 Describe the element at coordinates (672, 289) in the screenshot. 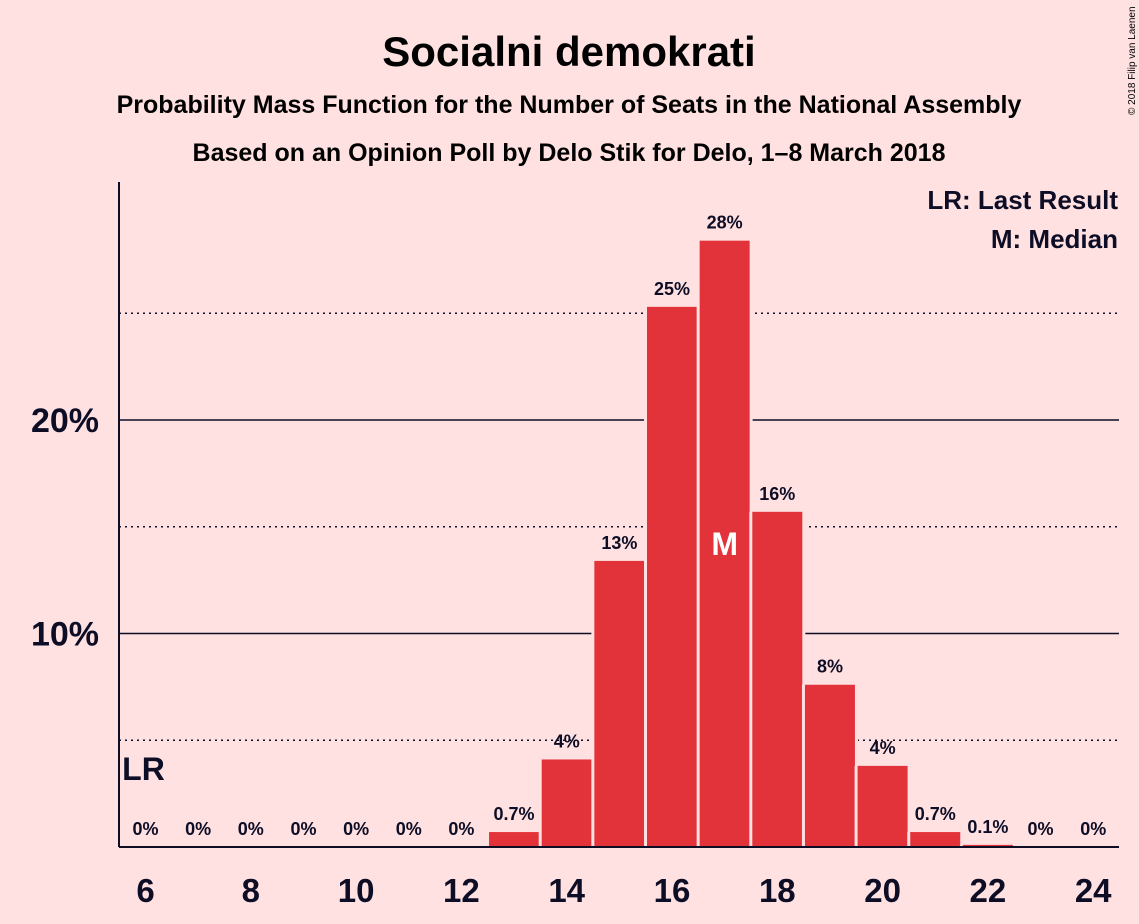

I see `bar-value-label: 25%` at that location.